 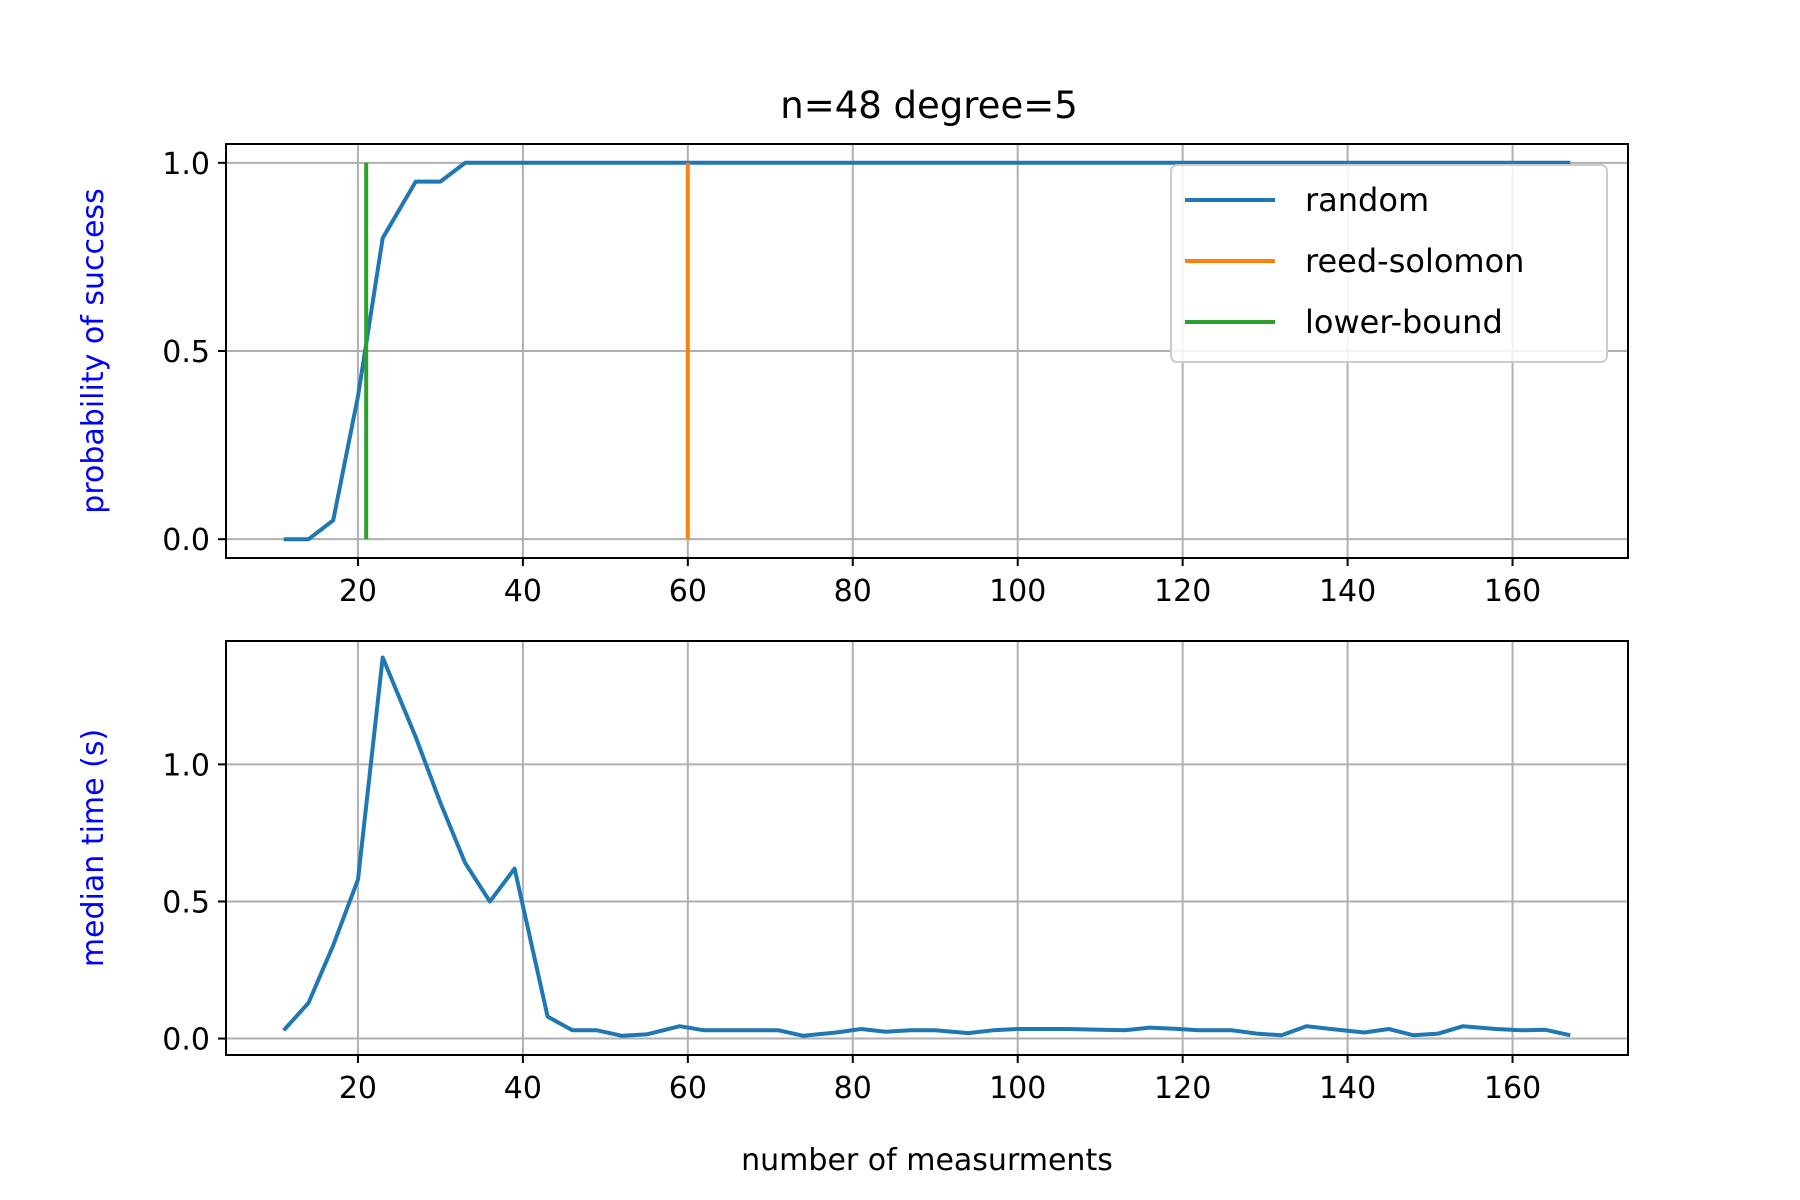 I want to click on legend-entry-reed-solomon: reed-solomon, so click(x=1354, y=261).